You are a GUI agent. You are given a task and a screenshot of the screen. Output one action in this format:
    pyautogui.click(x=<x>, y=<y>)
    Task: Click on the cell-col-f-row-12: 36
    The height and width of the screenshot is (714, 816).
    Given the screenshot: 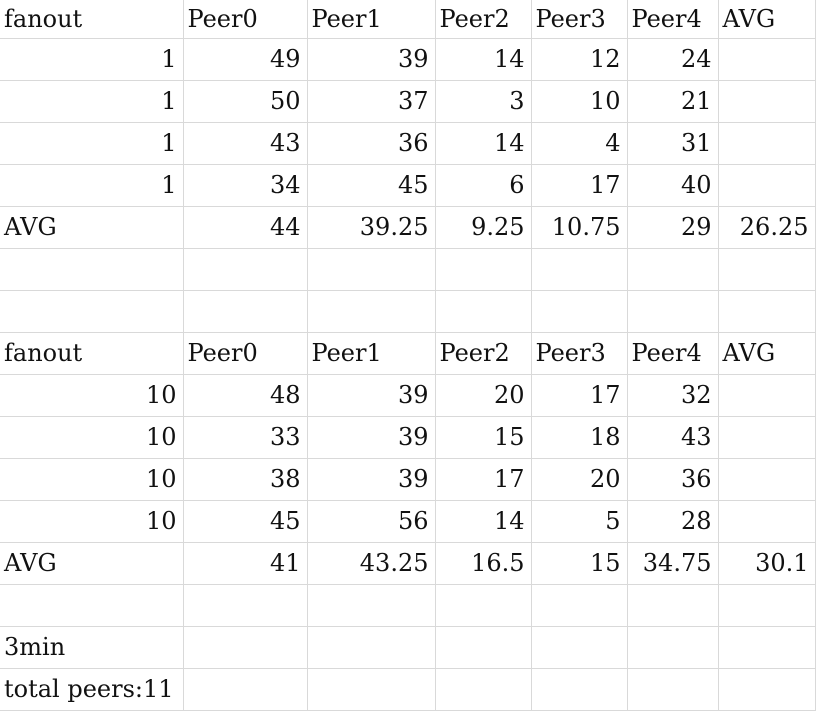 What is the action you would take?
    pyautogui.click(x=673, y=479)
    